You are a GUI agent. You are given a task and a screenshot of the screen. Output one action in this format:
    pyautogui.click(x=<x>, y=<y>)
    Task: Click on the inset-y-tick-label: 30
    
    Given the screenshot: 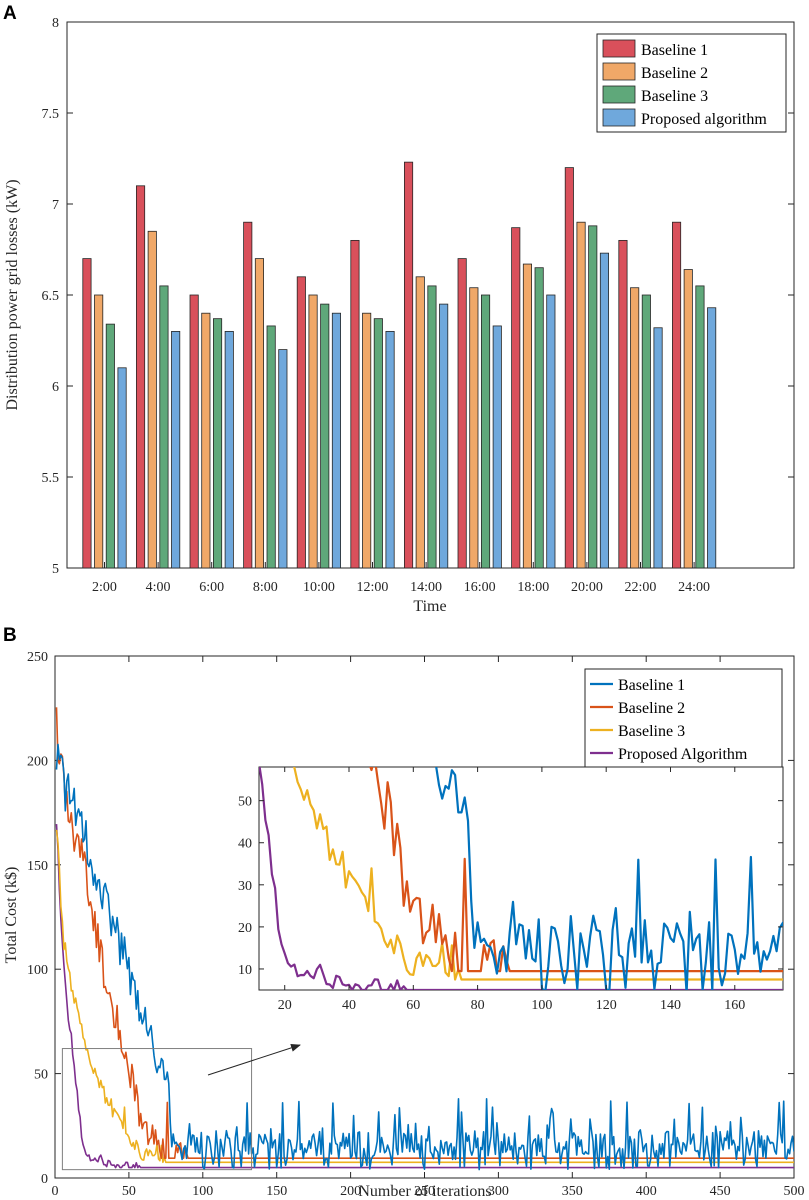 What is the action you would take?
    pyautogui.click(x=245, y=886)
    